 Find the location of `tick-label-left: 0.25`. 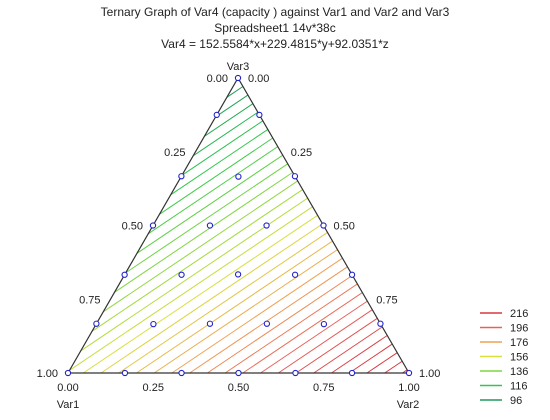

tick-label-left: 0.25 is located at coordinates (174, 153).